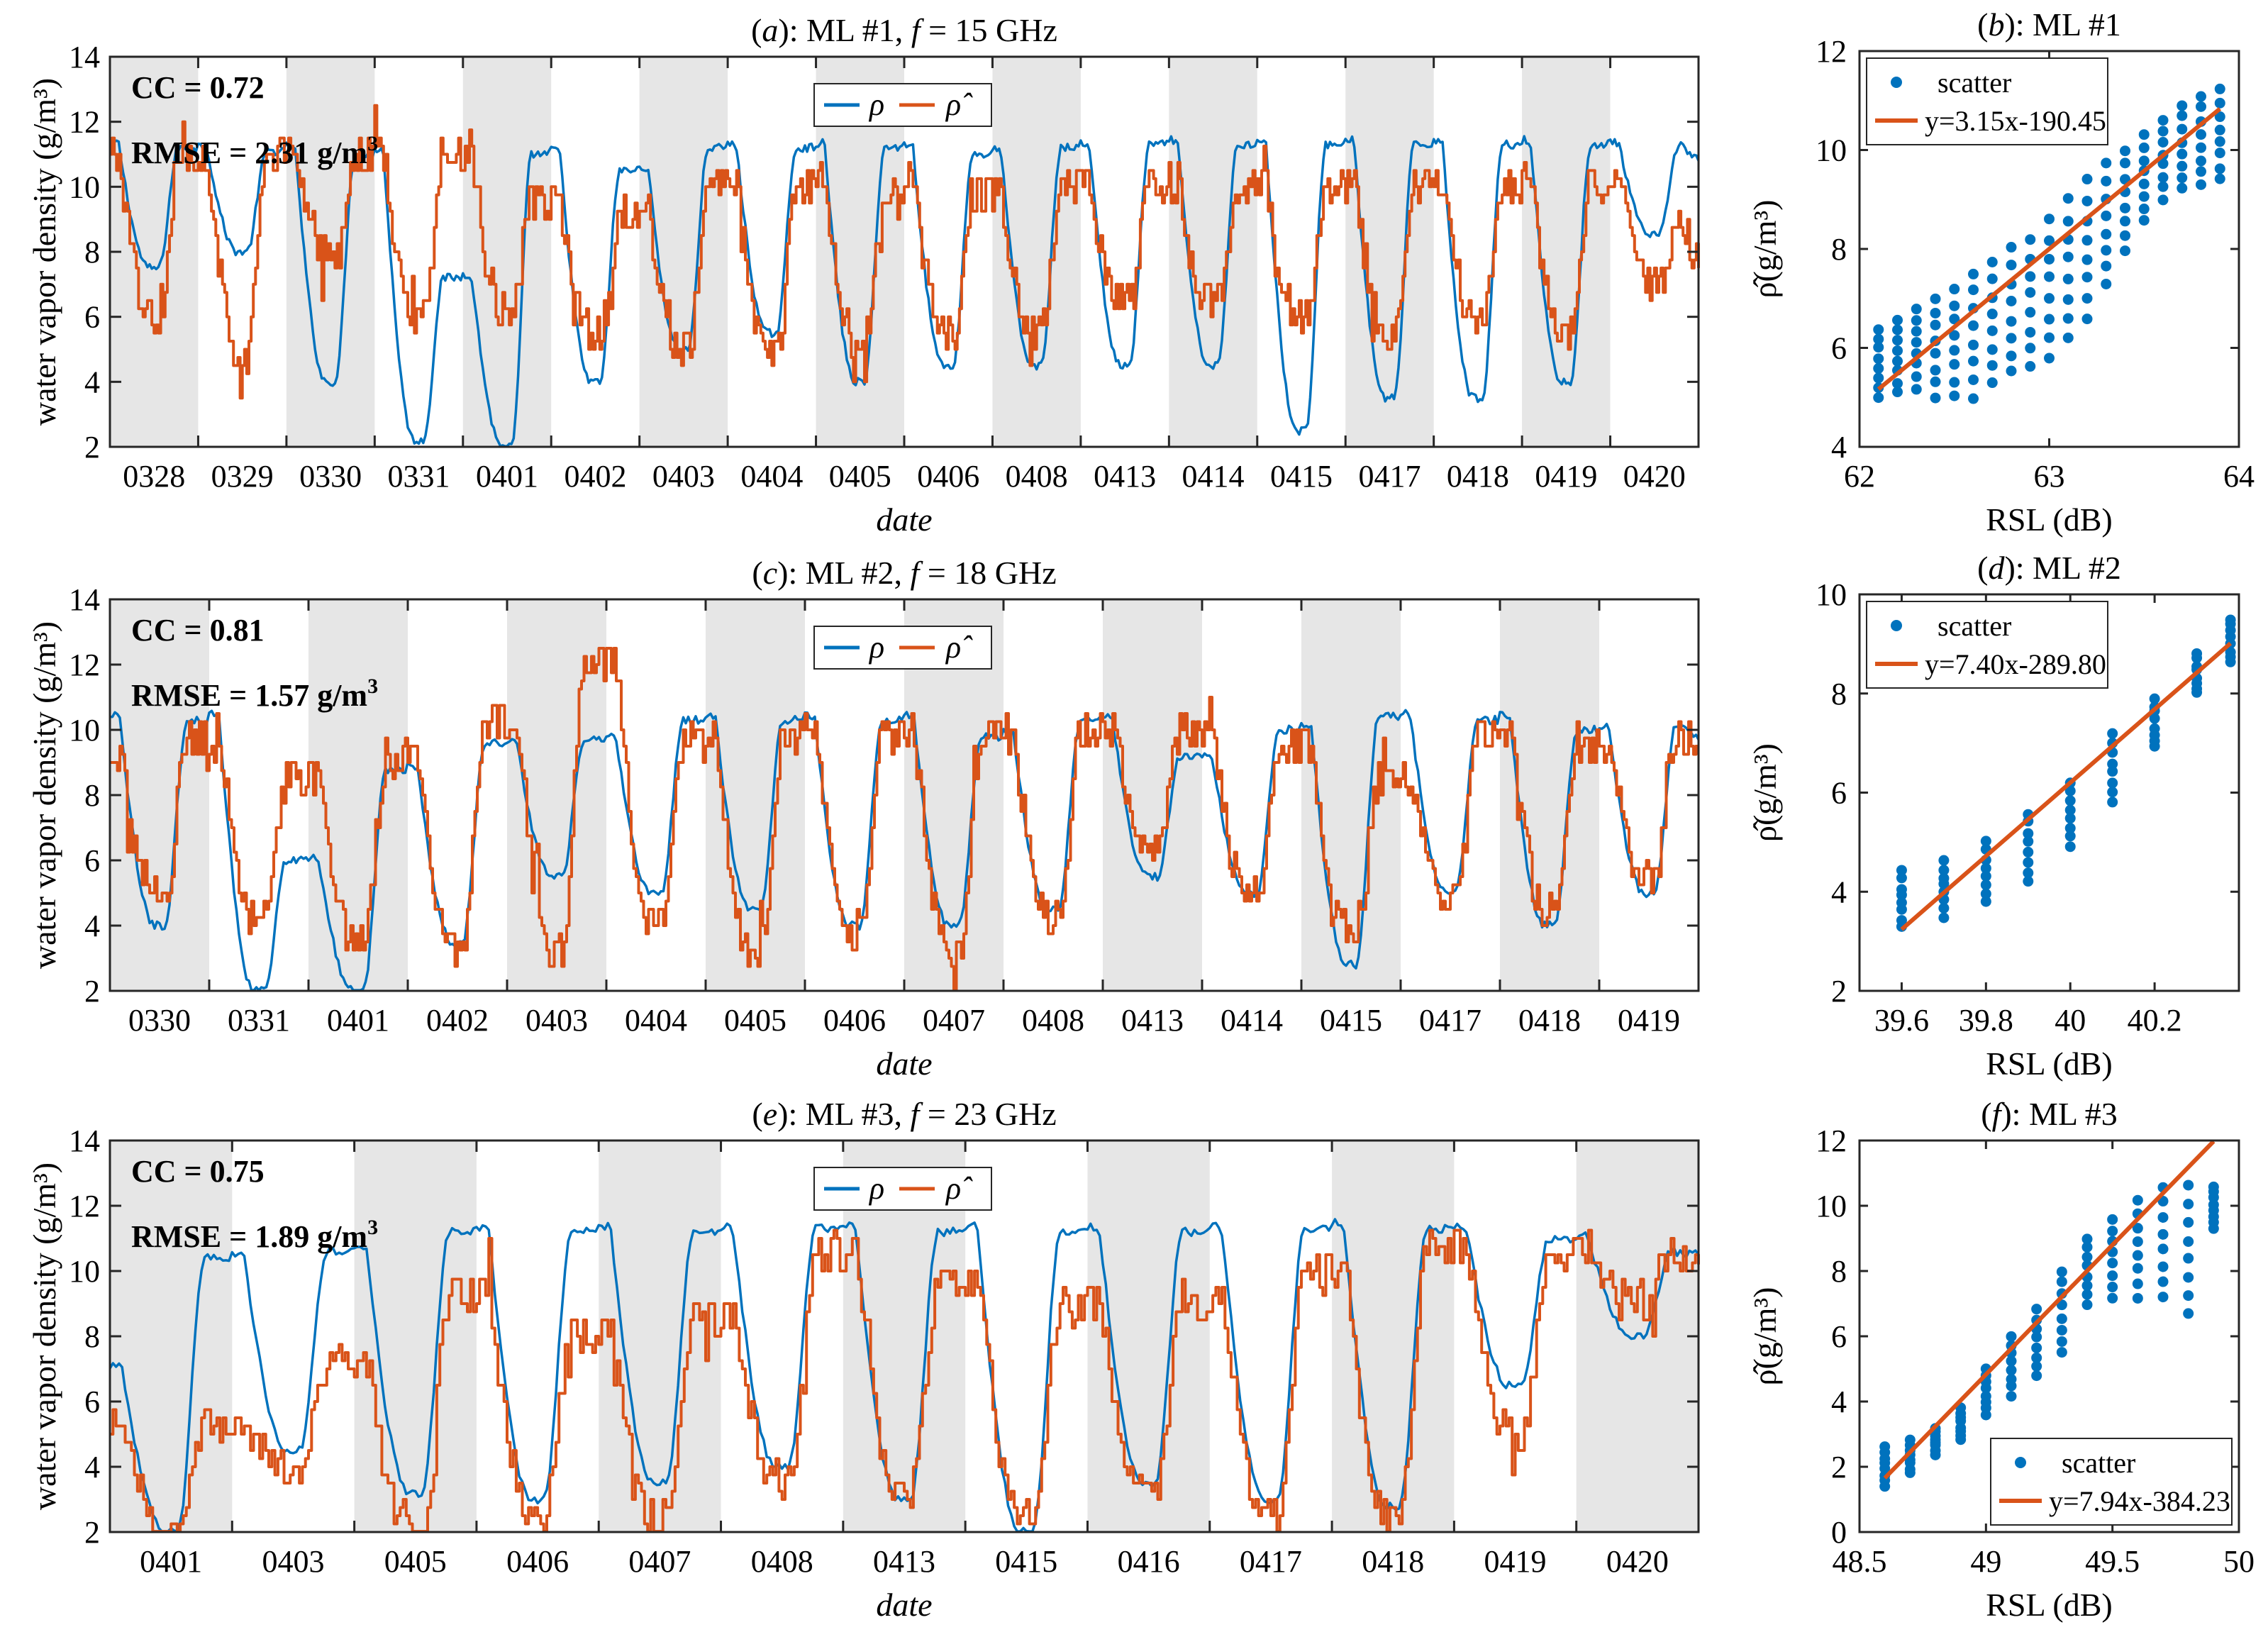 The image size is (2268, 1637). I want to click on x-tick-label: 39.6, so click(1901, 1020).